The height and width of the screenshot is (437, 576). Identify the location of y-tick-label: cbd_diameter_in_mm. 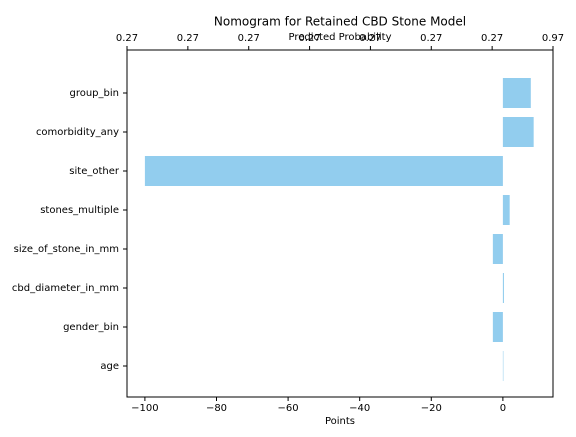
(65, 288).